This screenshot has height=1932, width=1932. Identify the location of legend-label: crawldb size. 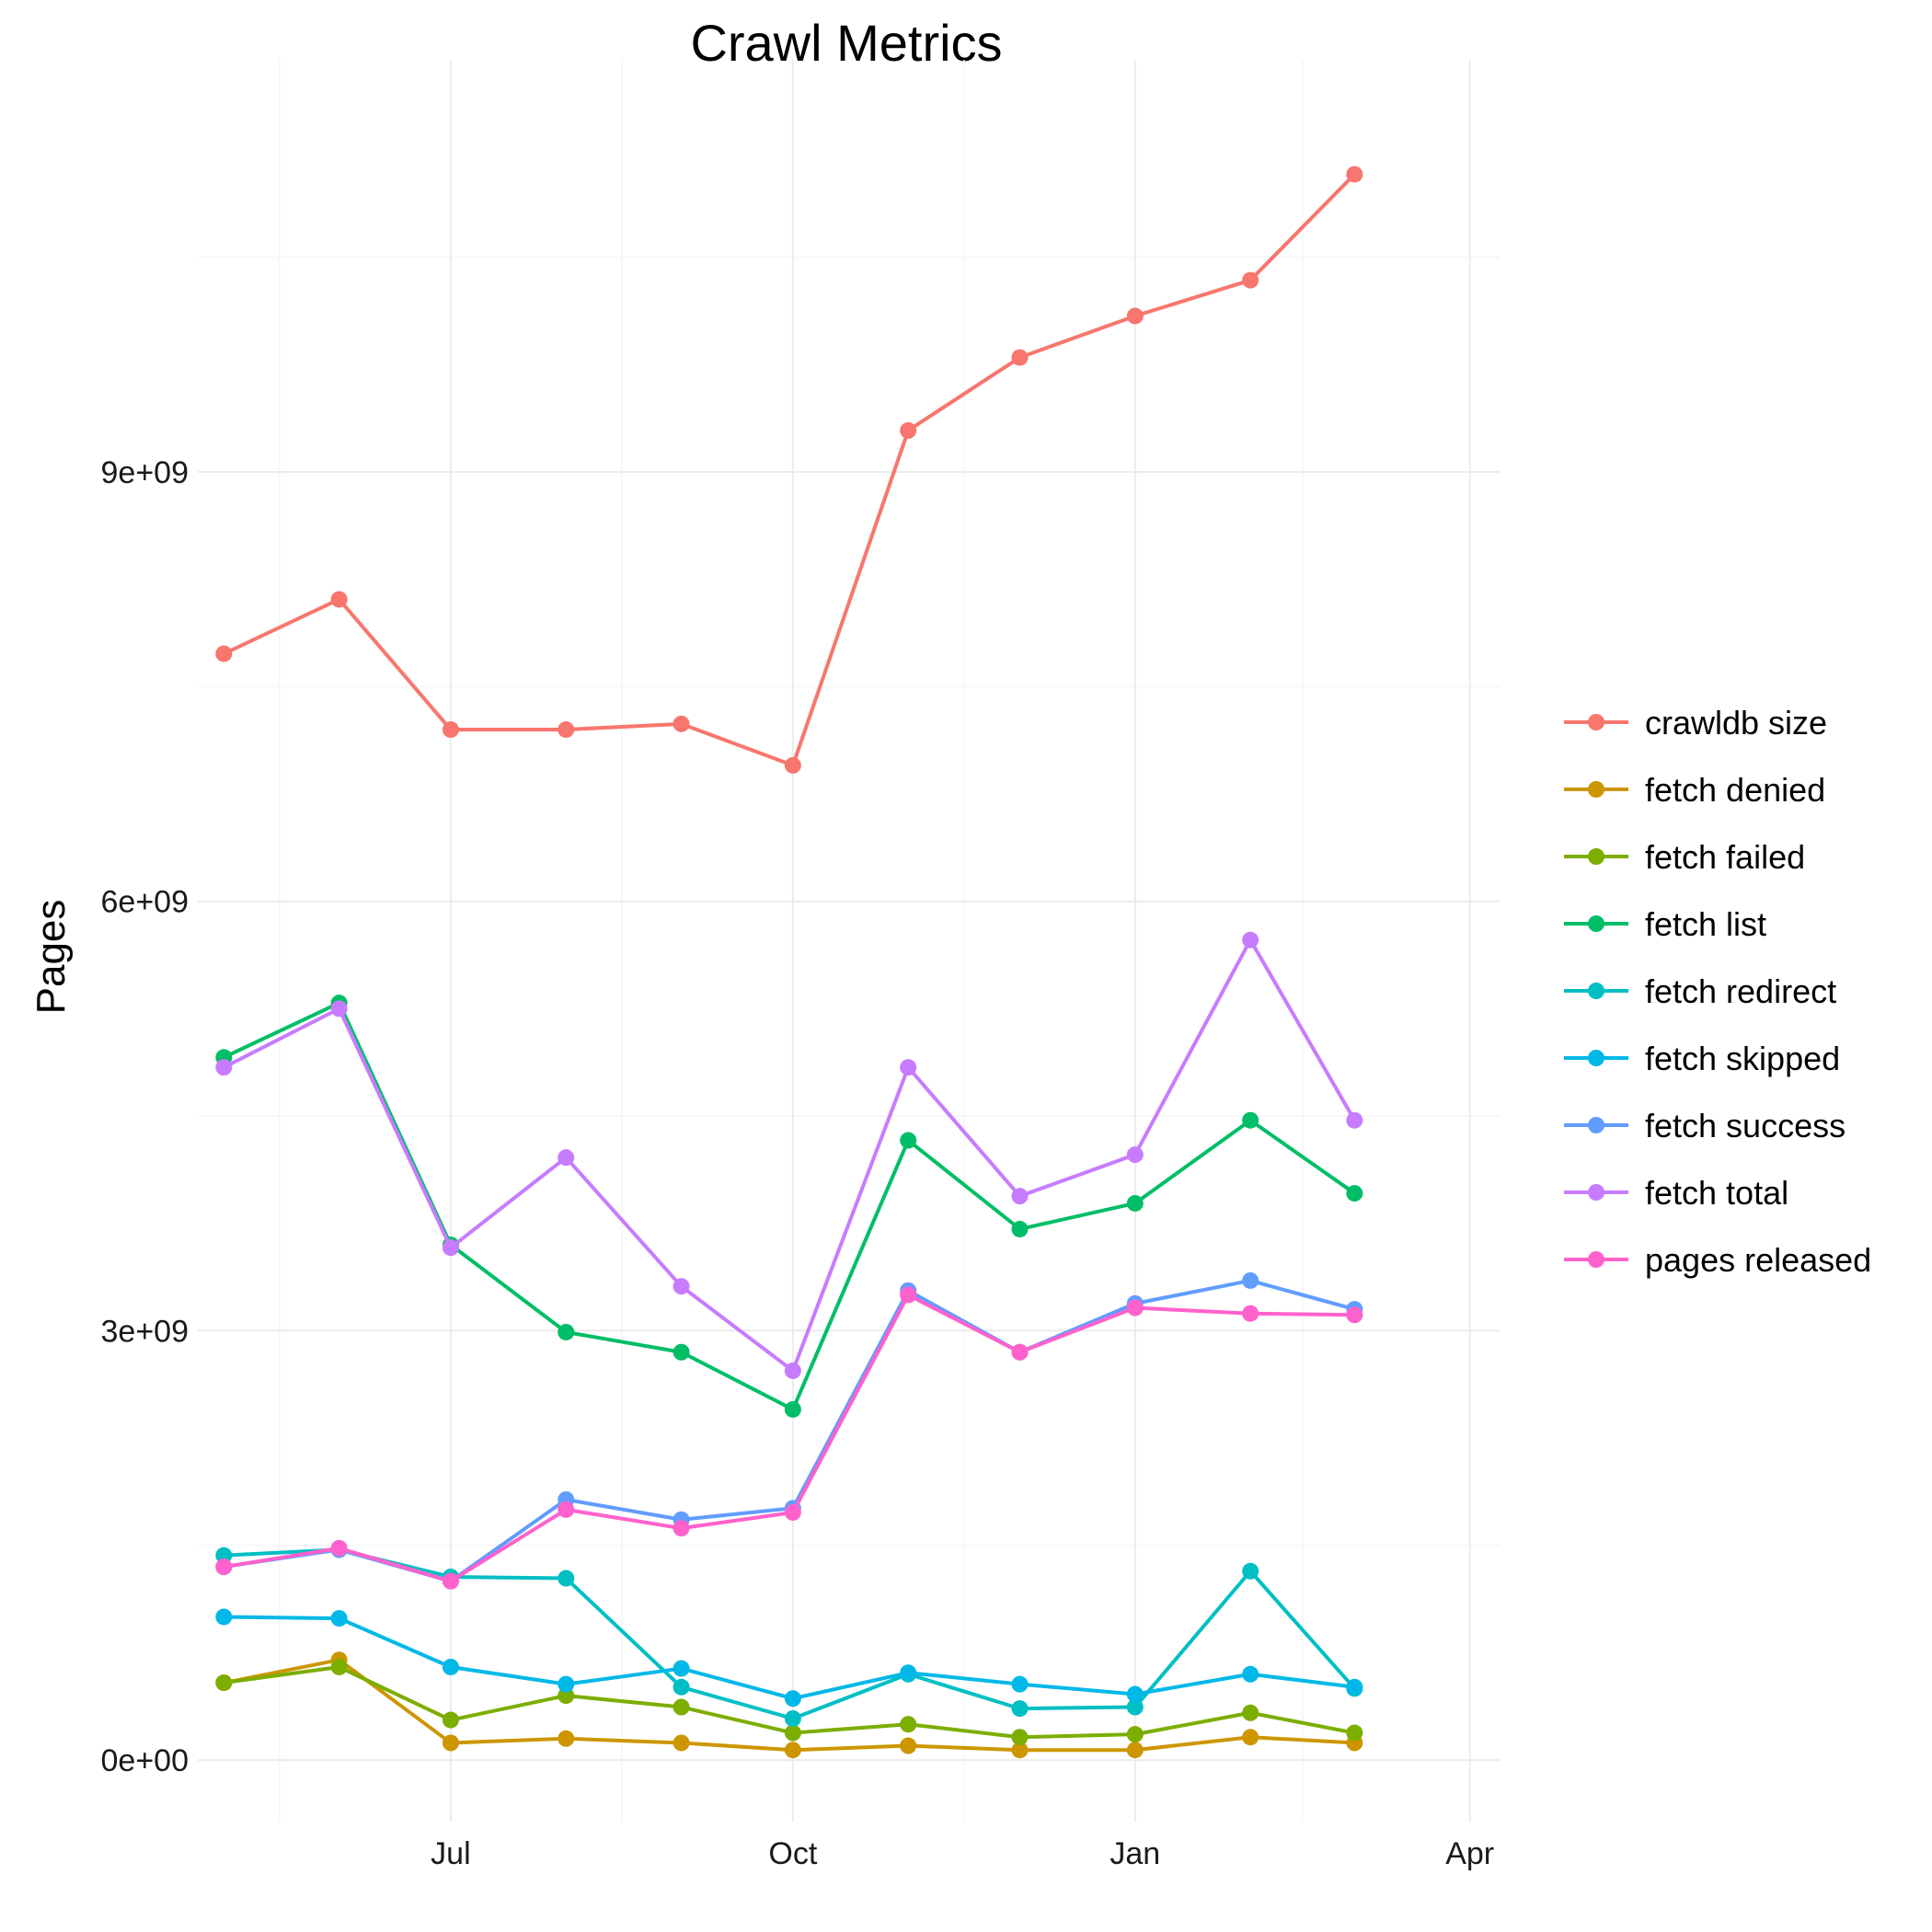
(1736, 723).